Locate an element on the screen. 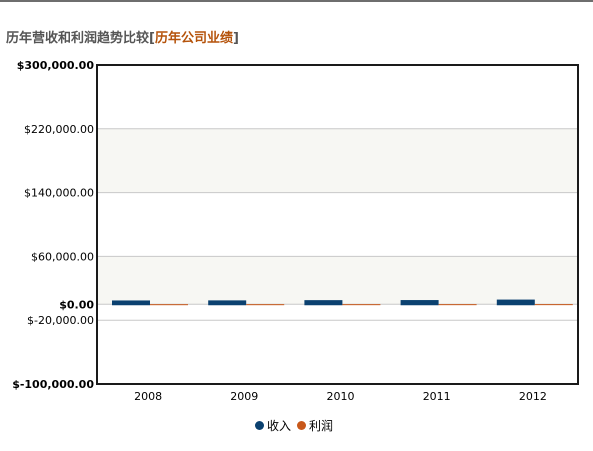 The image size is (593, 451). bar-revenue-2012 is located at coordinates (515, 302).